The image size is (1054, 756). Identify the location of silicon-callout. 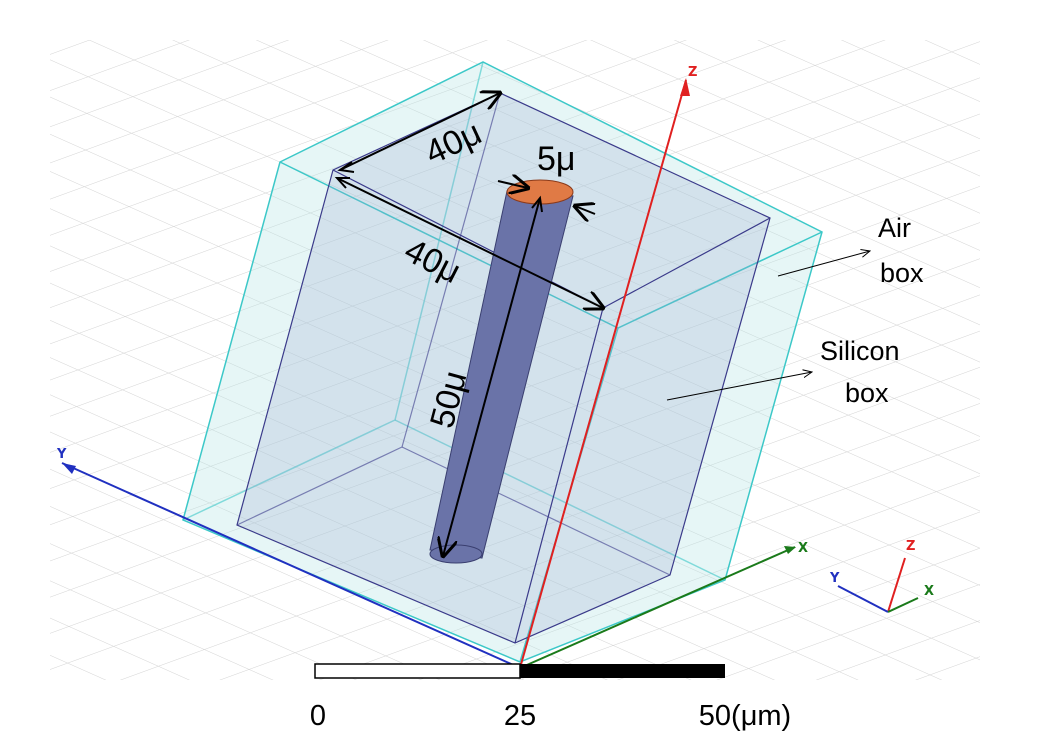
(739, 386).